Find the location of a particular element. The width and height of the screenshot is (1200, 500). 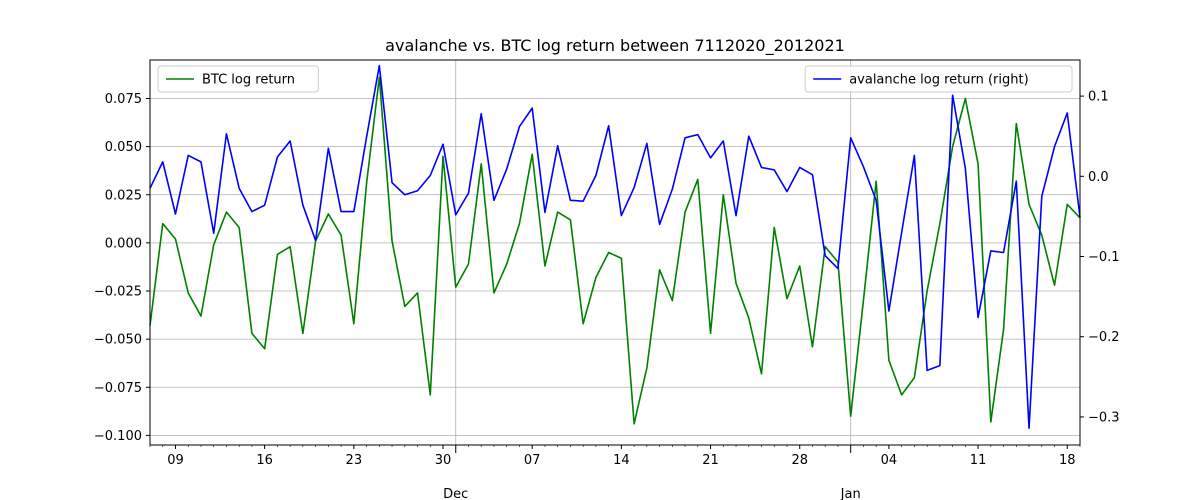

y-right-tick-label: −0.3 is located at coordinates (1104, 417).